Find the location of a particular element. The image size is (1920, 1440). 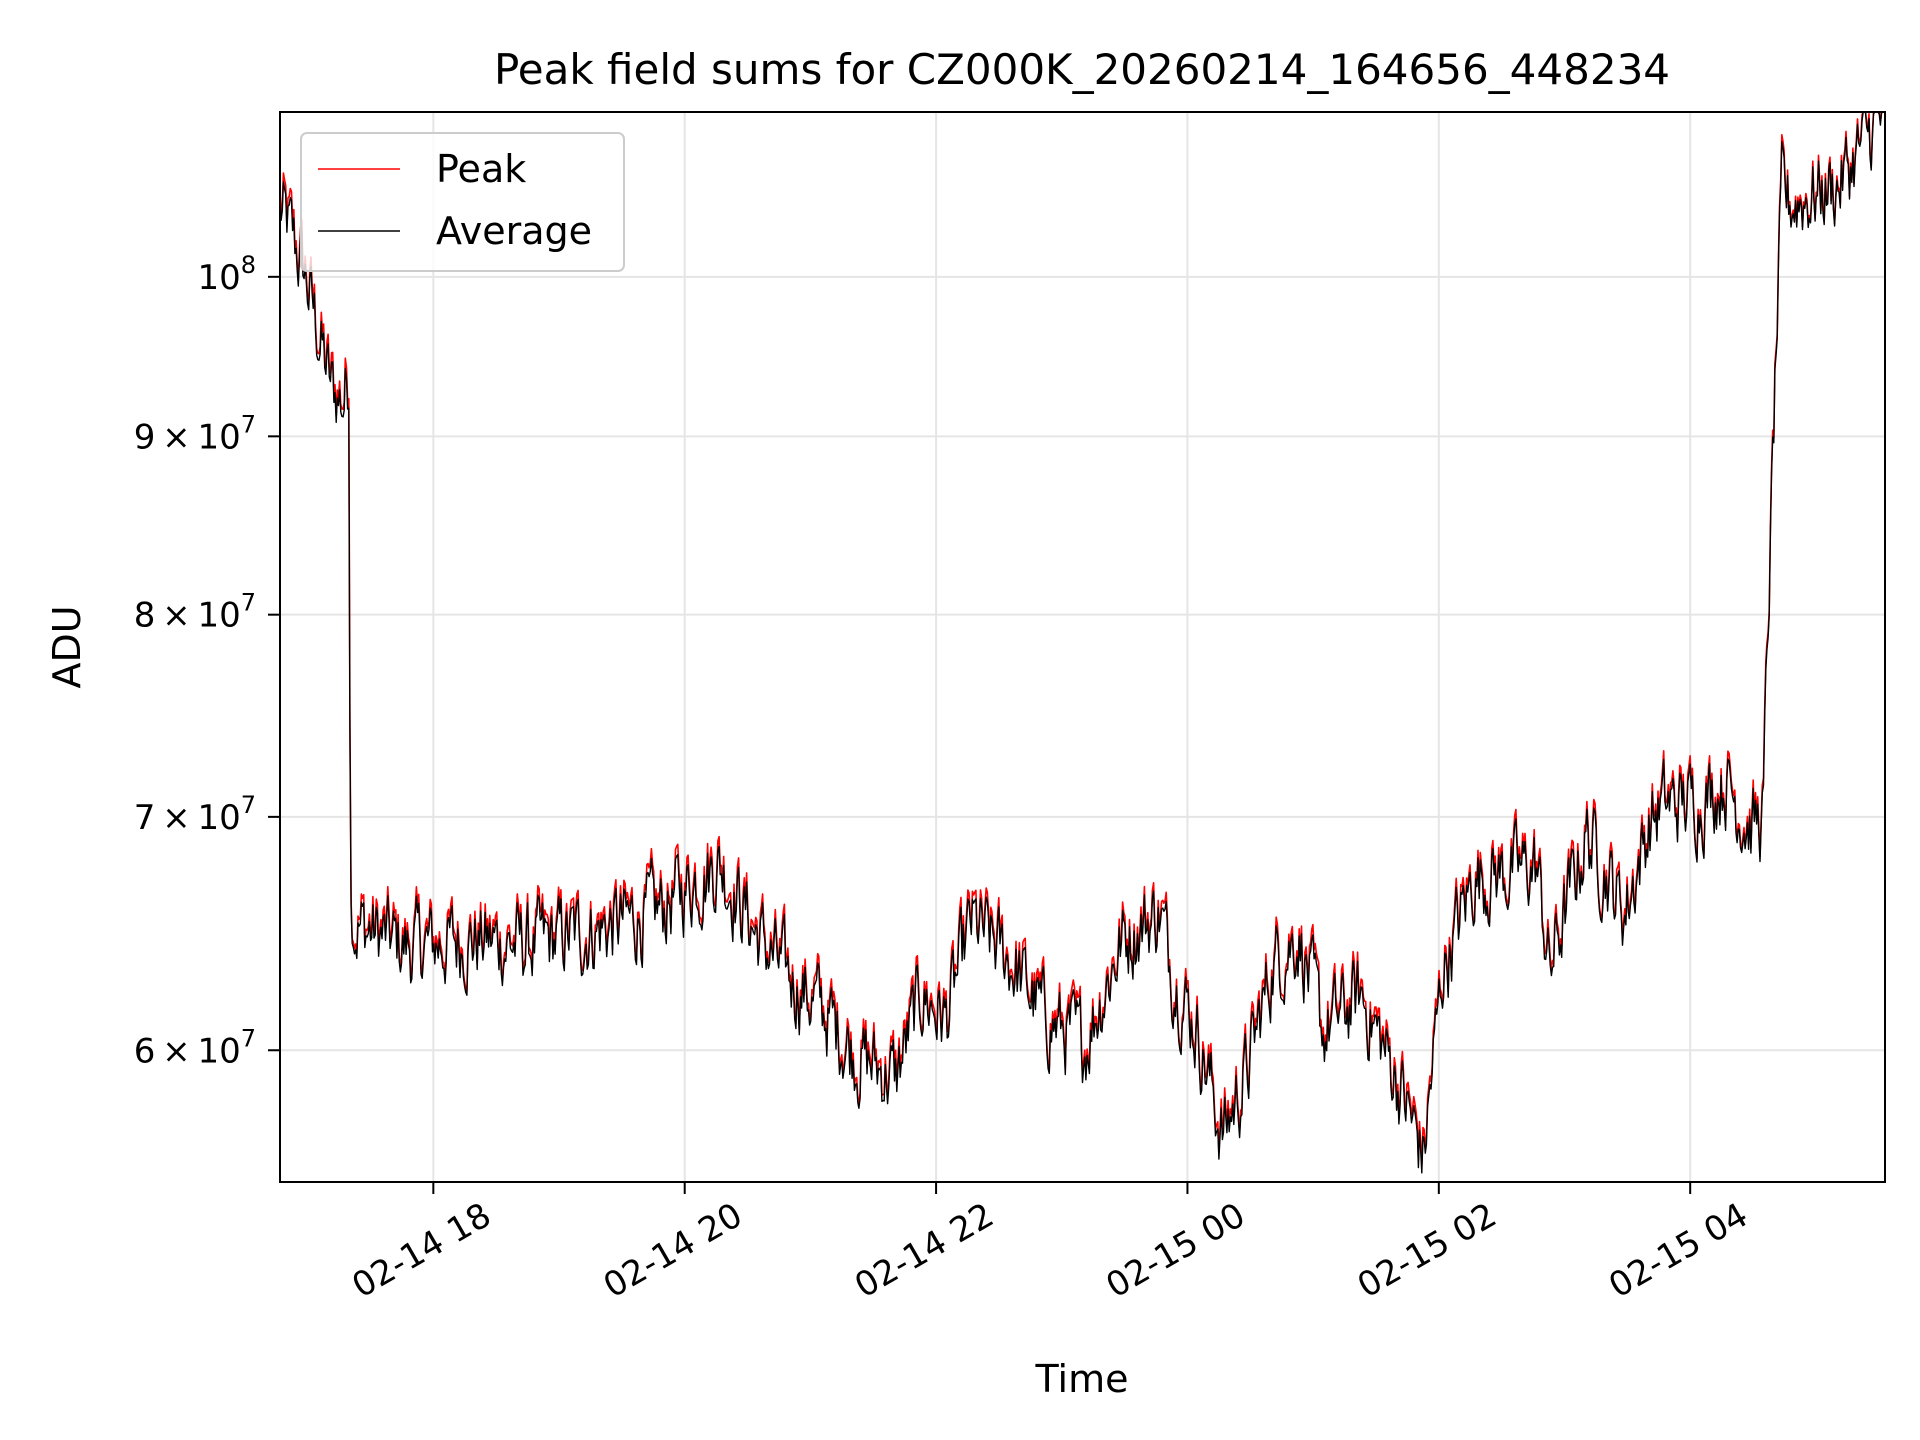

x-axis-label: Time is located at coordinates (1082, 1379).